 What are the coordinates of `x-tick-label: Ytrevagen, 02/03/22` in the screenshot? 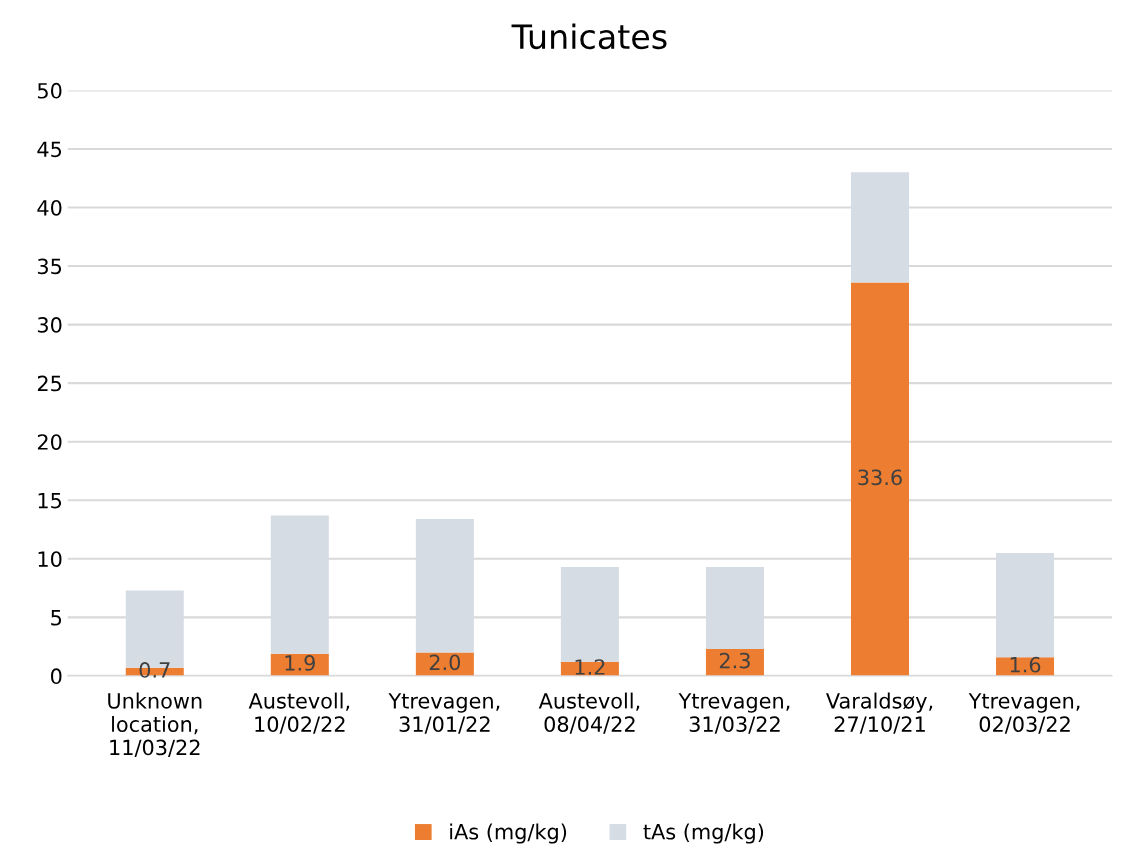 It's located at (1024, 713).